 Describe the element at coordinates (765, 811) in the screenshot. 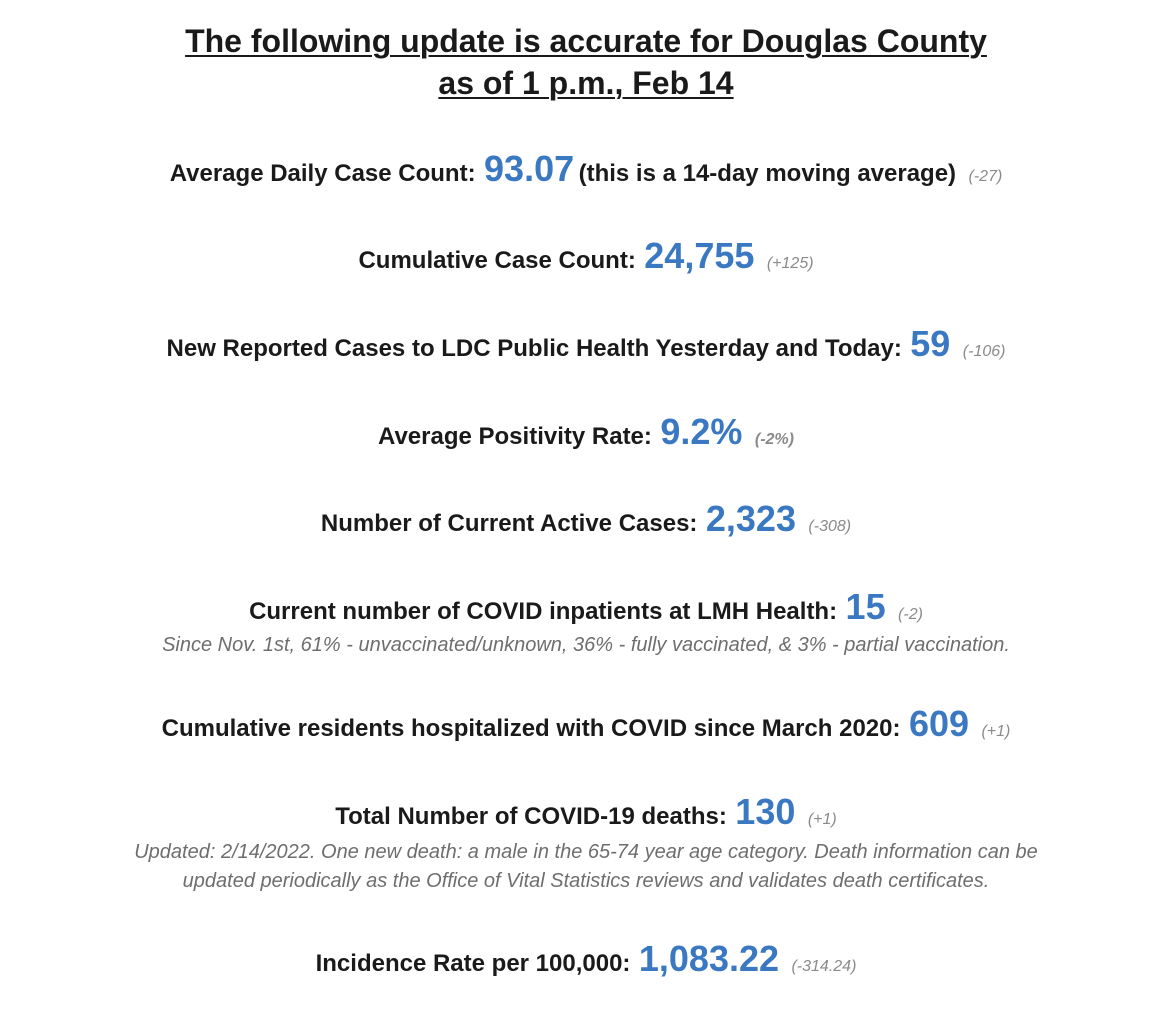

I see `stat-value: 130` at that location.